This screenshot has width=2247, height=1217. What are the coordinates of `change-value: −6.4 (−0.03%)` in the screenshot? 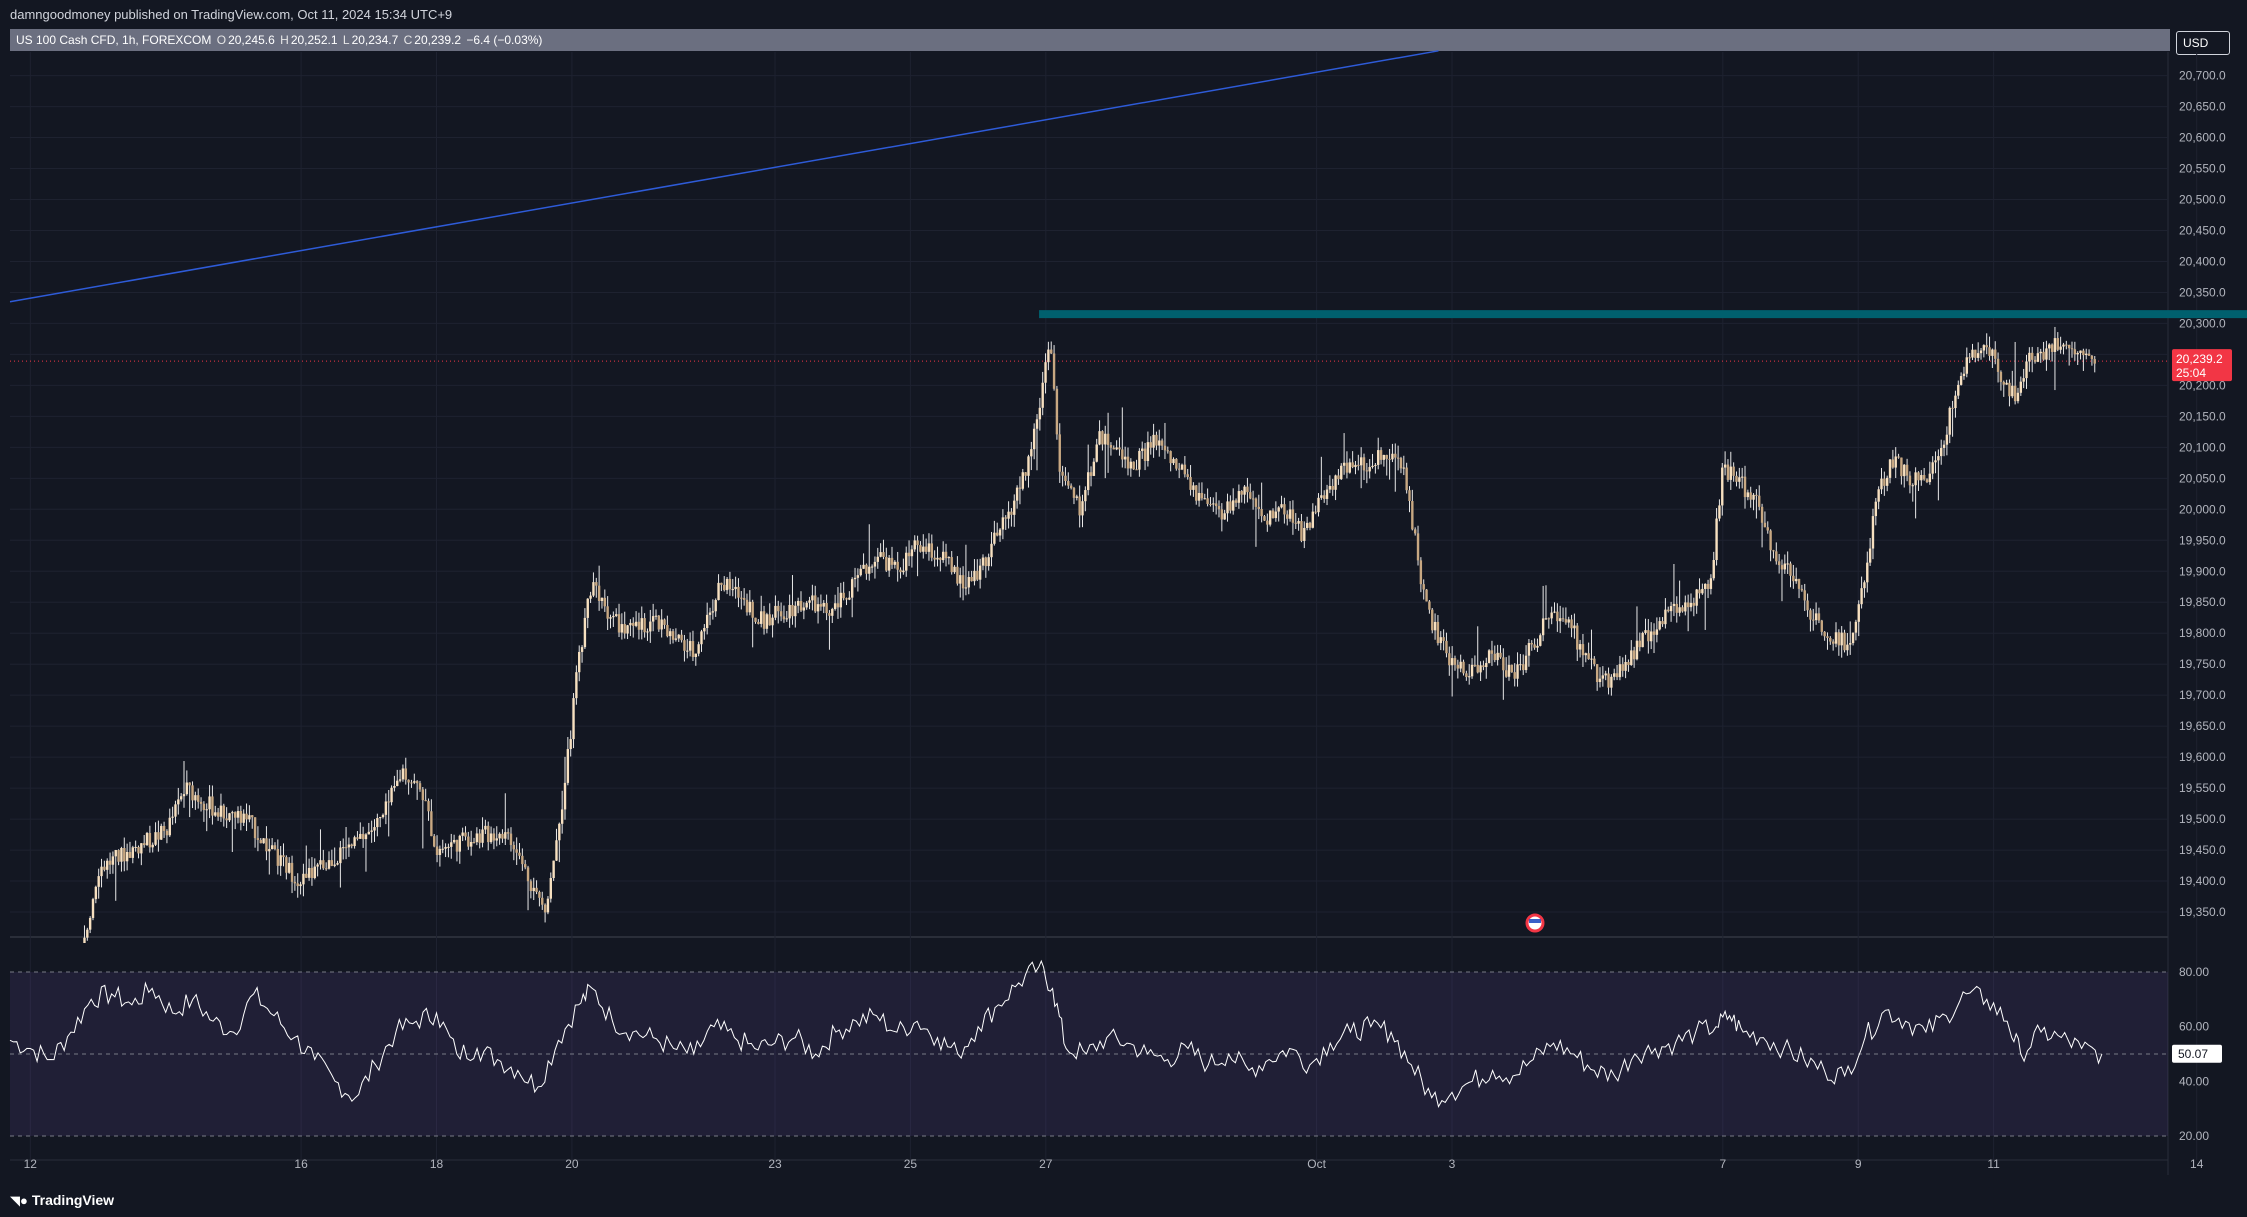 It's located at (504, 40).